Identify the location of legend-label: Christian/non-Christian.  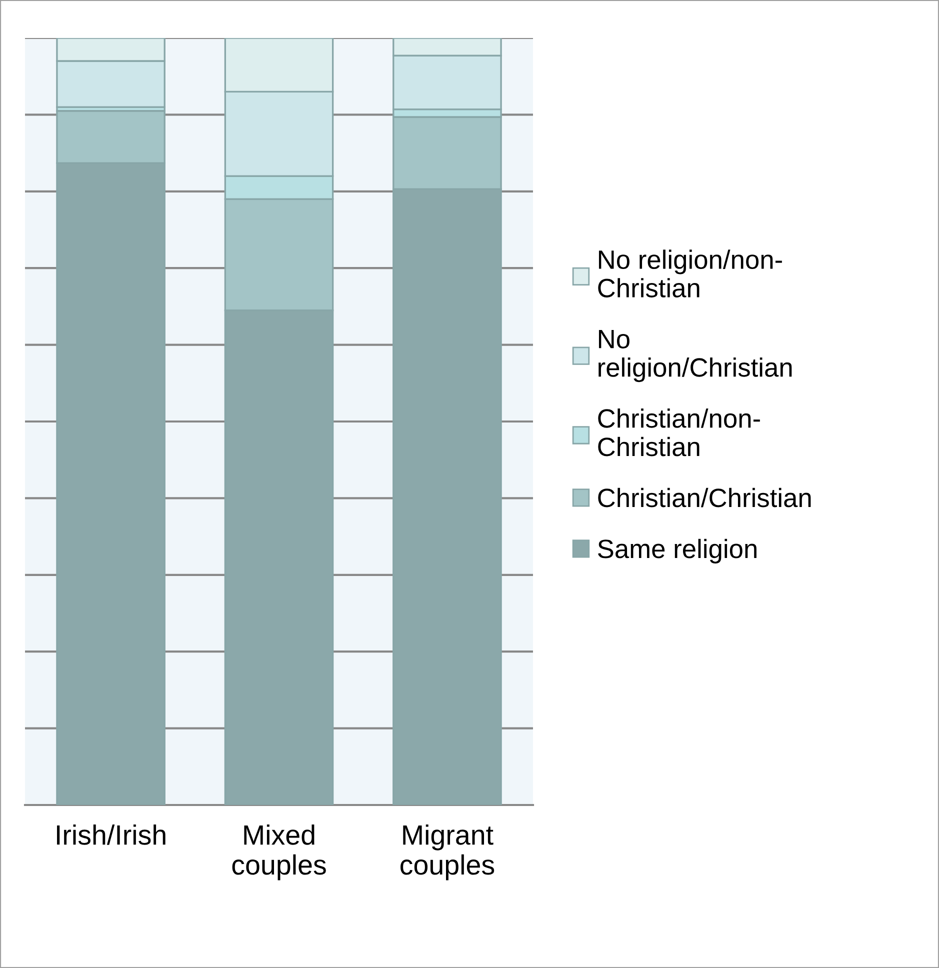
(679, 432).